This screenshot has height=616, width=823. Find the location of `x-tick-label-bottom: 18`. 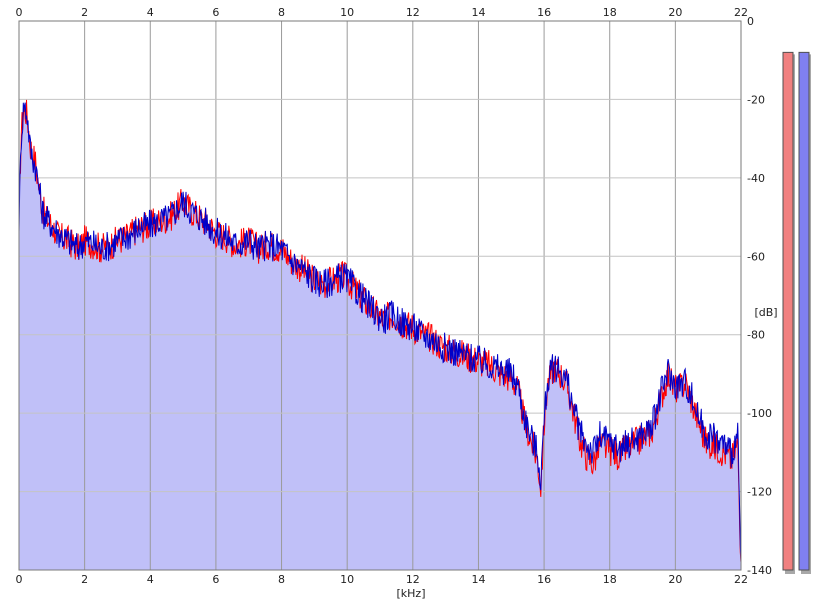

x-tick-label-bottom: 18 is located at coordinates (610, 579).